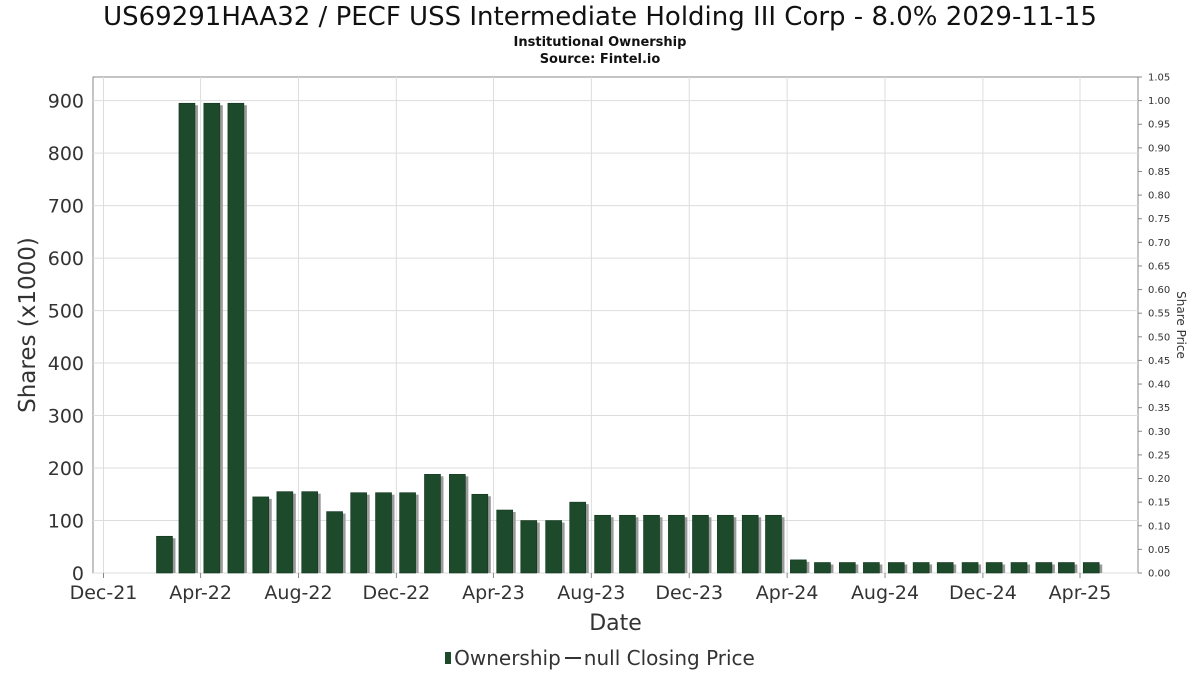 Image resolution: width=1200 pixels, height=675 pixels. I want to click on x-tick-label: Aug-22, so click(298, 593).